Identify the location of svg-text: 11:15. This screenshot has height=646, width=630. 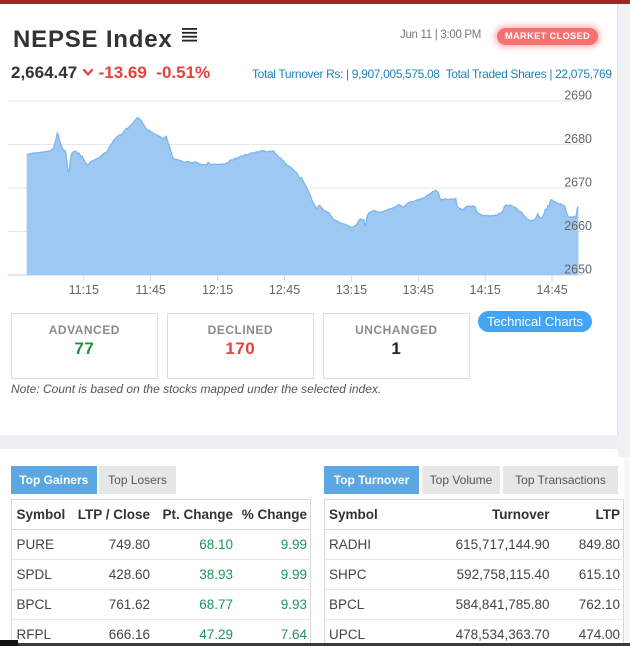
(84, 290).